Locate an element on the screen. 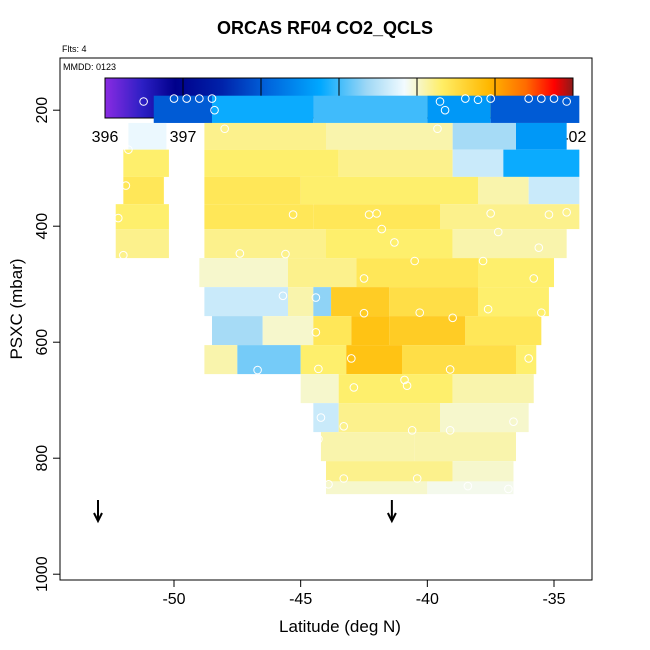 Image resolution: width=650 pixels, height=650 pixels. colorbar-tick-label: 397 is located at coordinates (183, 137).